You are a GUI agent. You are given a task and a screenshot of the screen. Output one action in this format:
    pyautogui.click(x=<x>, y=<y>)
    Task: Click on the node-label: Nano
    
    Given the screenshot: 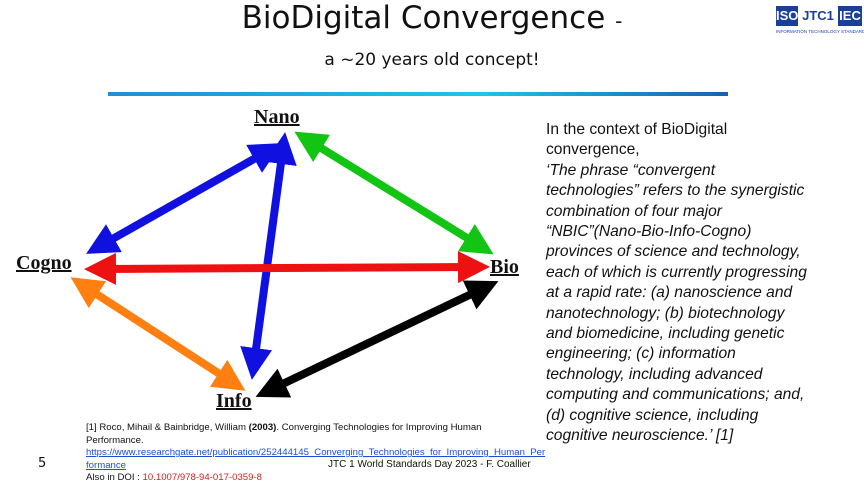 What is the action you would take?
    pyautogui.click(x=277, y=117)
    